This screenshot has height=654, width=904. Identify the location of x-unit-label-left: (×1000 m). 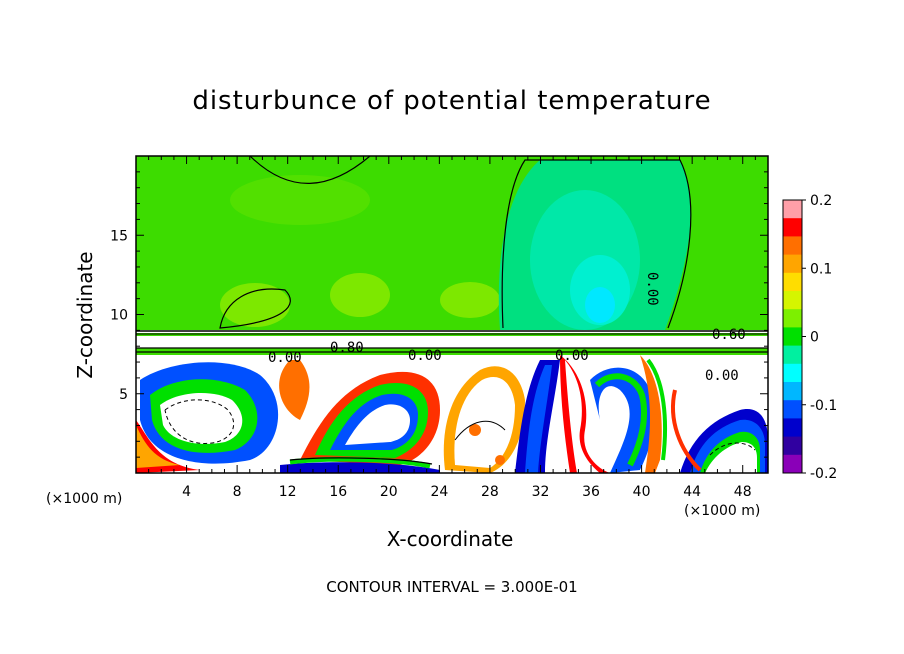
(84, 499).